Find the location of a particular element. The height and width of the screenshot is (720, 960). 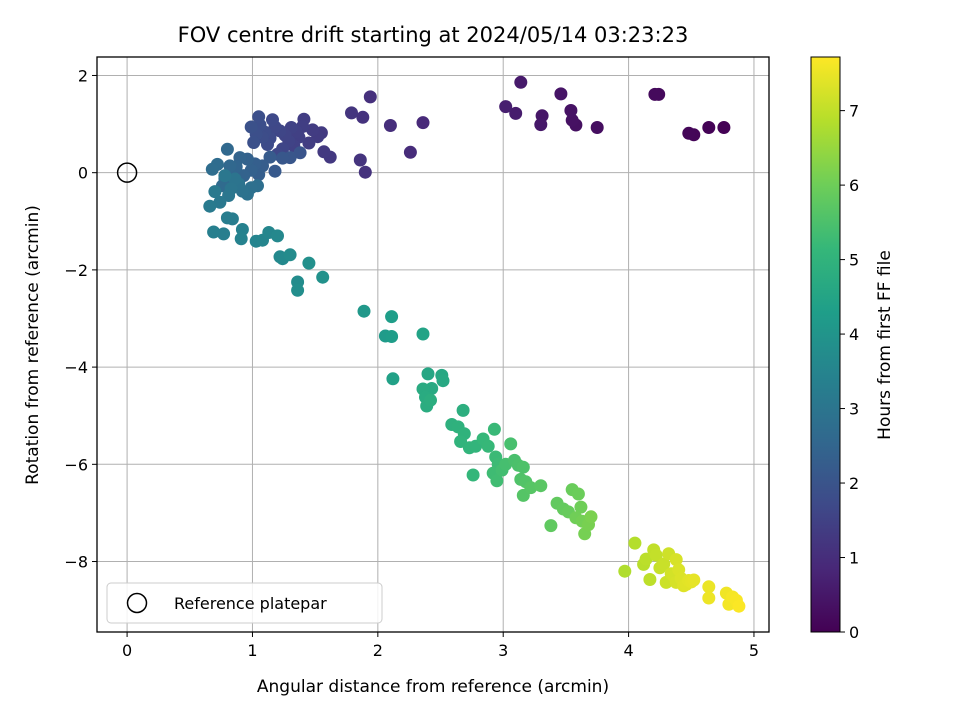

colorbar-tick-label: 7 is located at coordinates (854, 111).